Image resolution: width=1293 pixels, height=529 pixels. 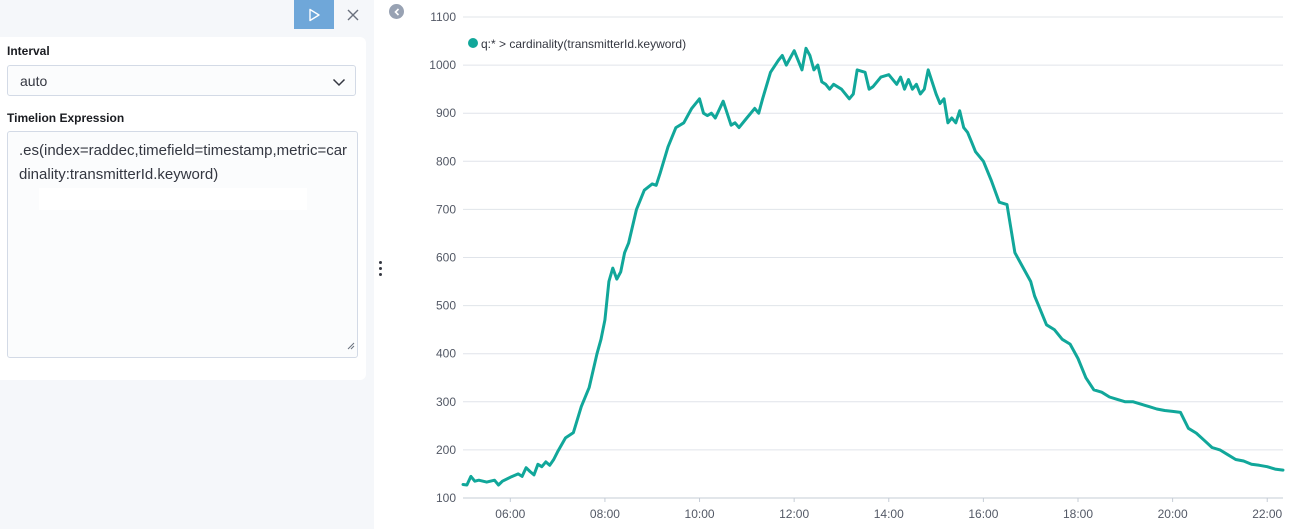 What do you see at coordinates (446, 161) in the screenshot?
I see `y-tick-label: 800` at bounding box center [446, 161].